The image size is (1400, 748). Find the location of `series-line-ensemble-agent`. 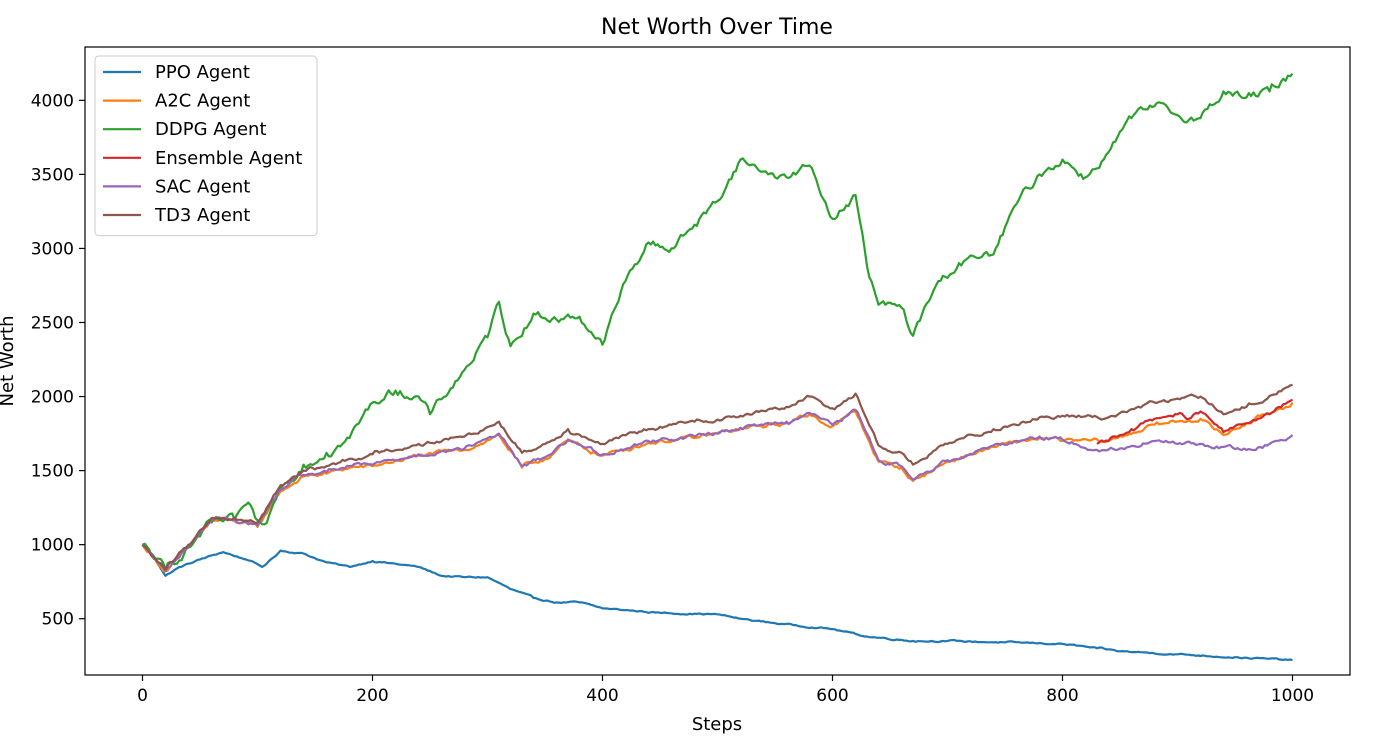

series-line-ensemble-agent is located at coordinates (1195, 421).